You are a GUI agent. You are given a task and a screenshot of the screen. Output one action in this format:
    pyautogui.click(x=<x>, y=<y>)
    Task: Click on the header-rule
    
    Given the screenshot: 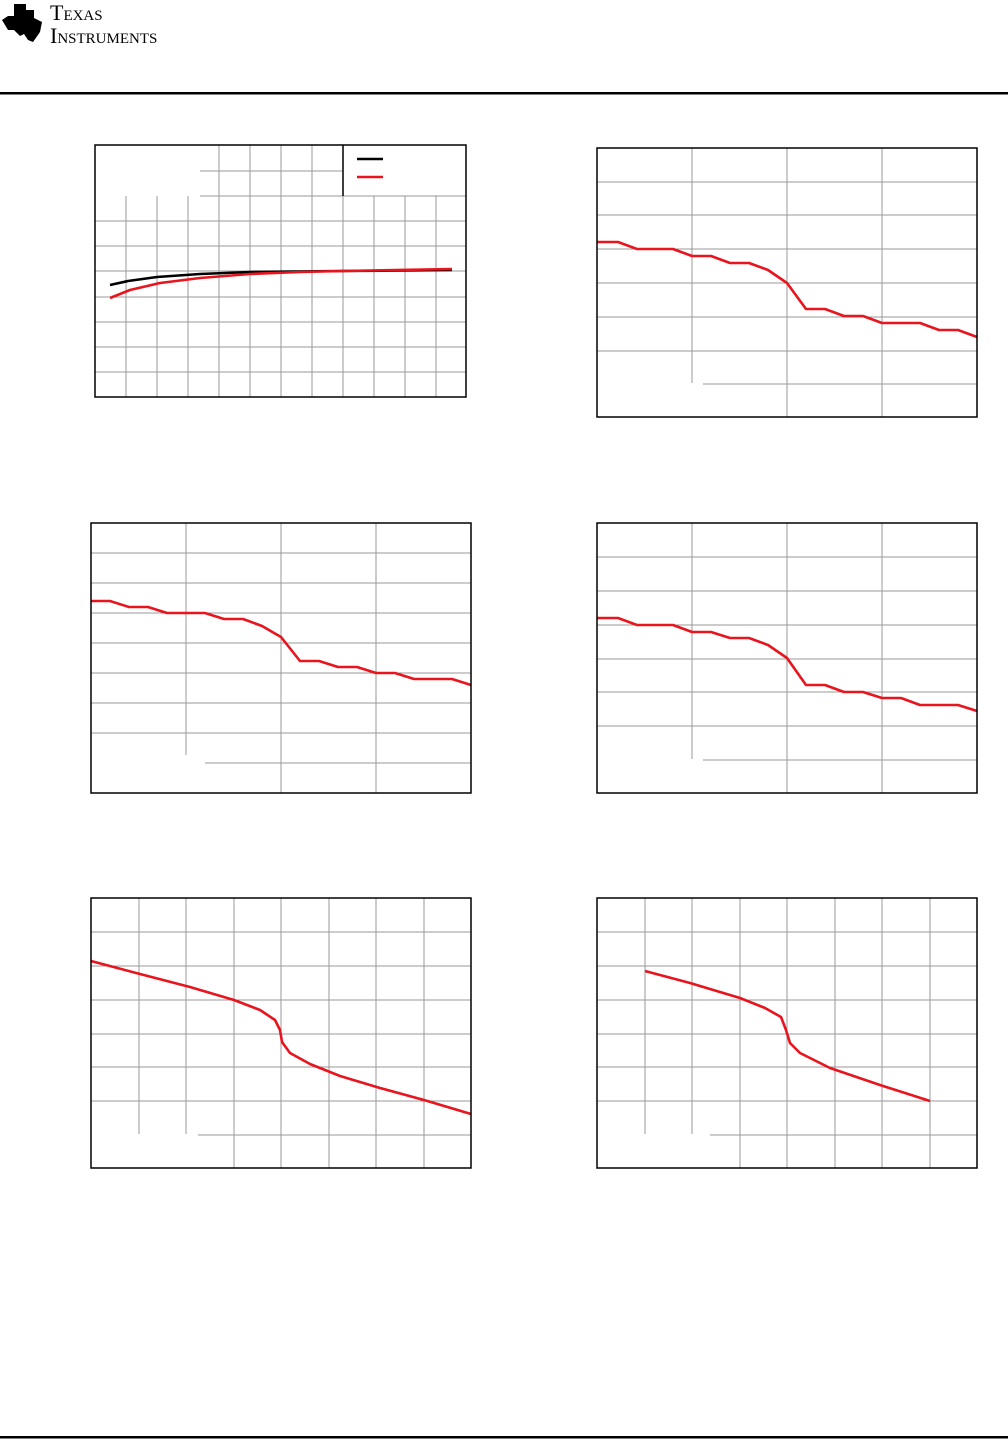 What is the action you would take?
    pyautogui.click(x=504, y=93)
    